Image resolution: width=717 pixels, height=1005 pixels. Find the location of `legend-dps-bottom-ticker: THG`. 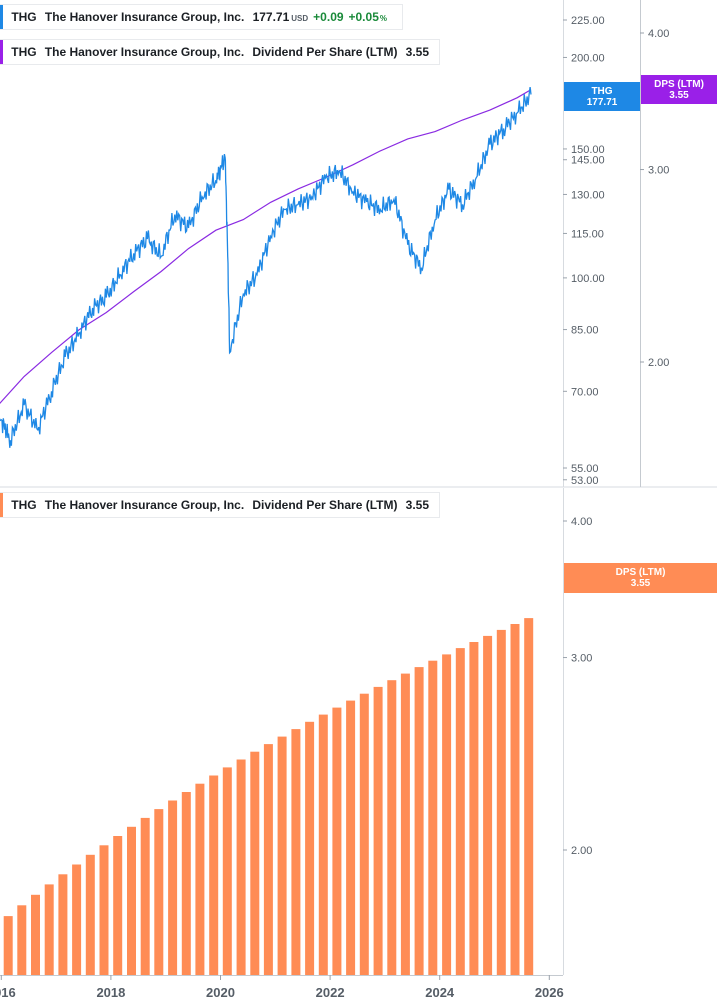

legend-dps-bottom-ticker: THG is located at coordinates (24, 505).